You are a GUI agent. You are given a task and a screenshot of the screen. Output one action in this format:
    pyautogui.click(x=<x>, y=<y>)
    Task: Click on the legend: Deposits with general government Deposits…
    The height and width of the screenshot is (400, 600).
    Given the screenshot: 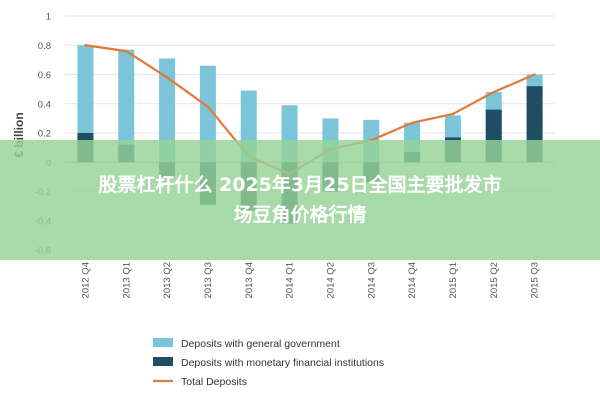 What is the action you would take?
    pyautogui.click(x=268, y=363)
    